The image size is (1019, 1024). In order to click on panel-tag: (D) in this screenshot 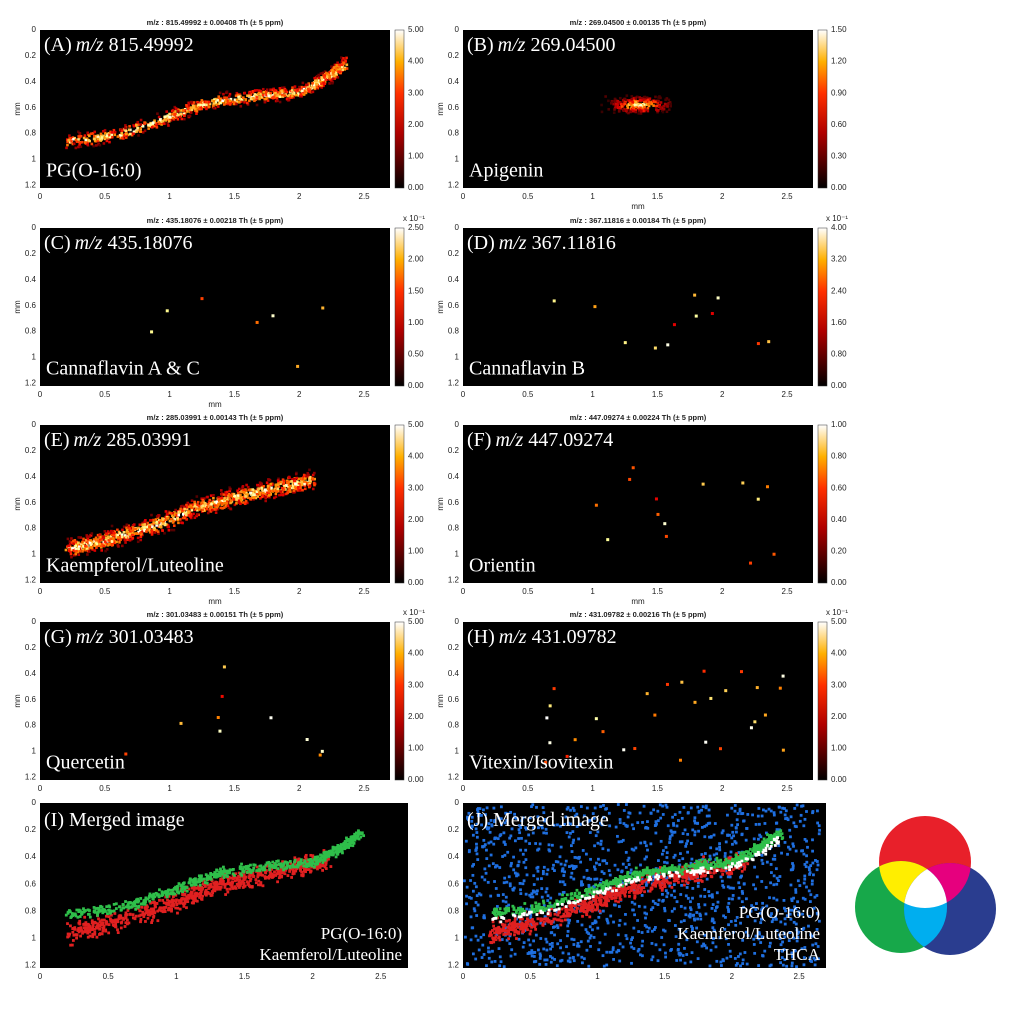, I will do `click(481, 243)`.